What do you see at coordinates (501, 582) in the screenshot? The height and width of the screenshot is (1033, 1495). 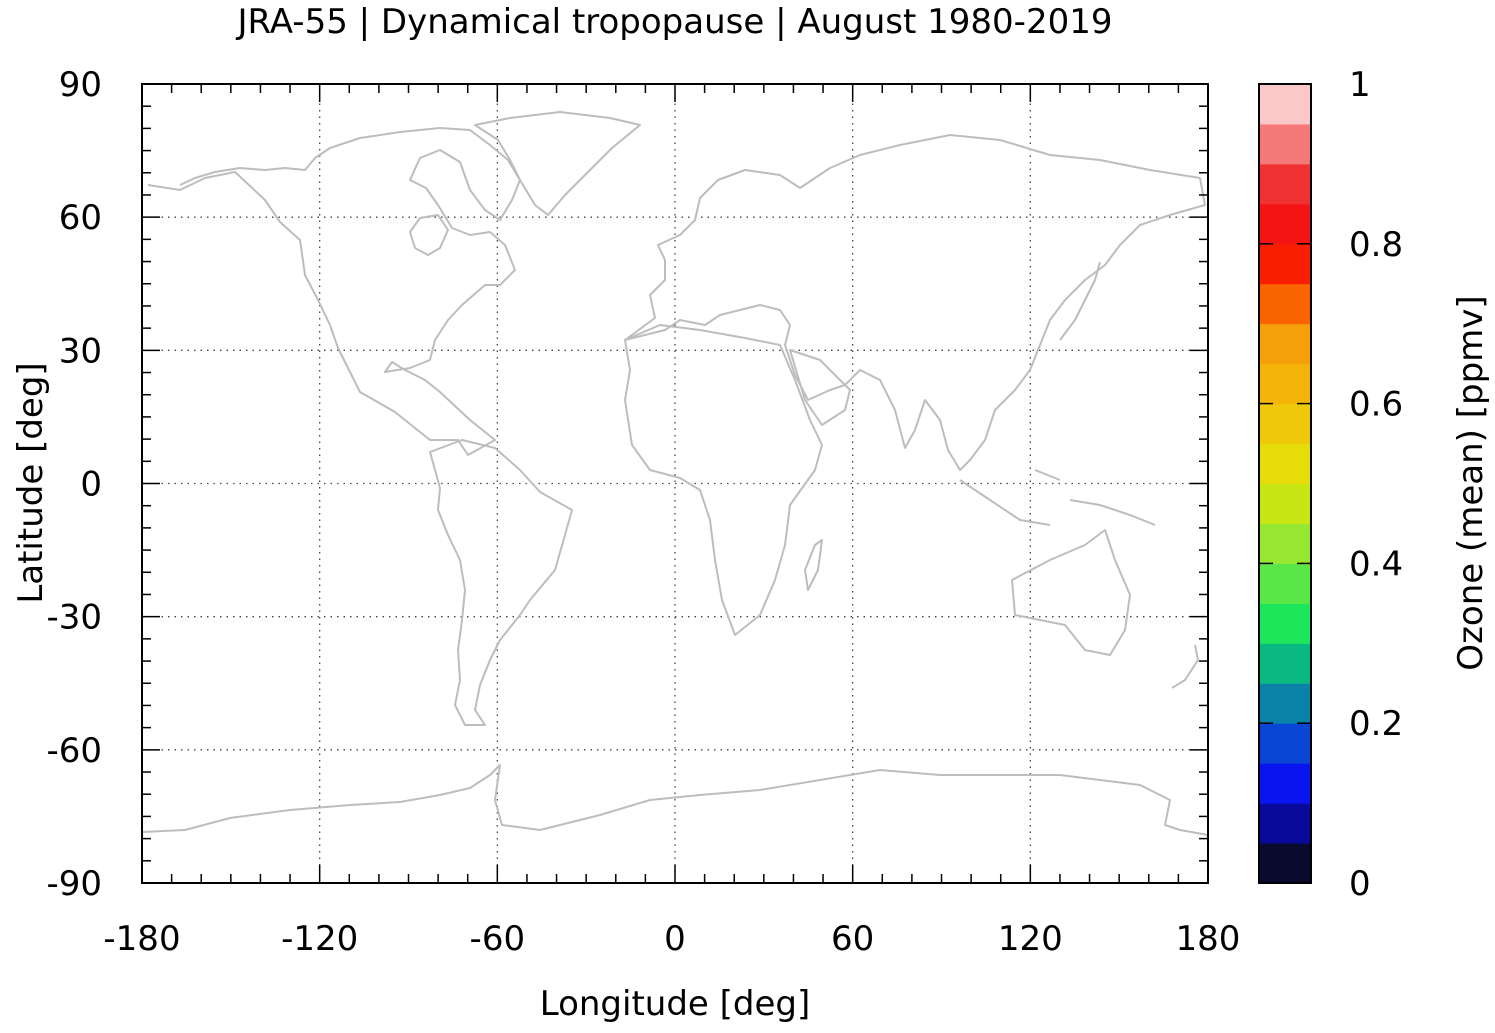 I see `coast-south-america` at bounding box center [501, 582].